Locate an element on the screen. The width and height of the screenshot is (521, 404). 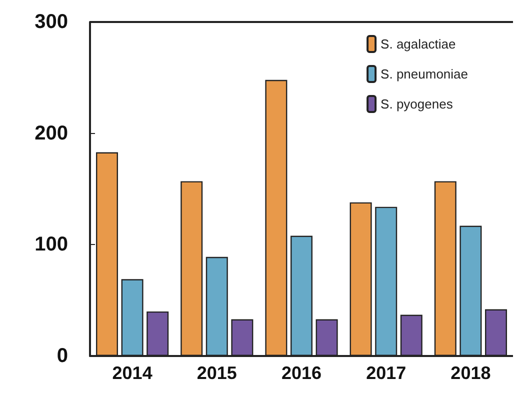
x-tick-label: 2017 is located at coordinates (386, 373).